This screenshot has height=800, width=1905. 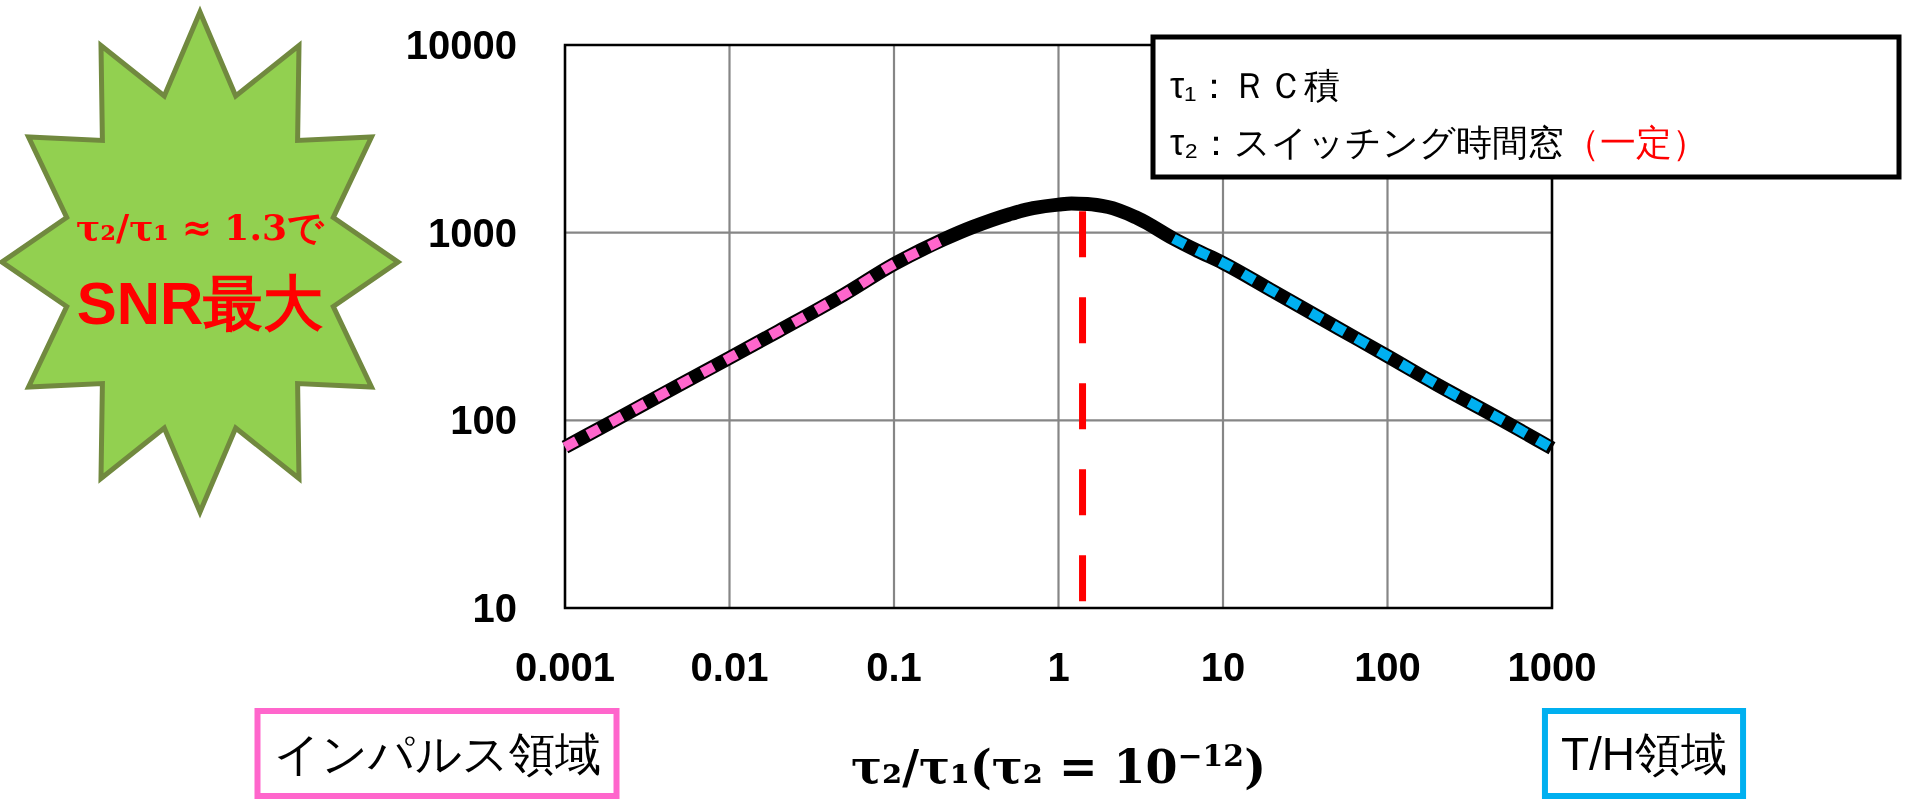 What do you see at coordinates (483, 420) in the screenshot?
I see `y-tick-label: 100` at bounding box center [483, 420].